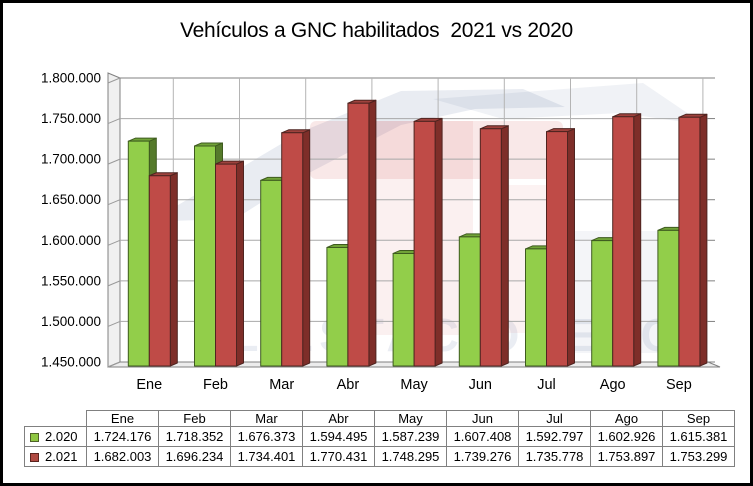 The width and height of the screenshot is (753, 486). I want to click on bar-face-2.020-Ene, so click(138, 253).